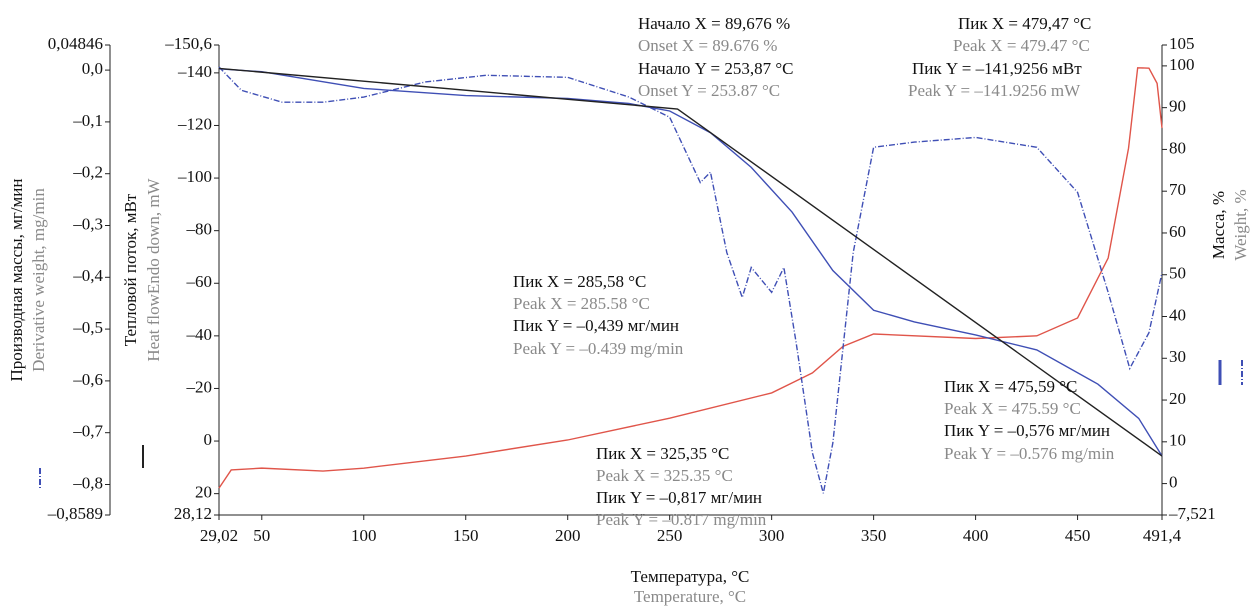 The image size is (1255, 608). I want to click on annotation: Пик Y = –141,9256 мВт, so click(997, 68).